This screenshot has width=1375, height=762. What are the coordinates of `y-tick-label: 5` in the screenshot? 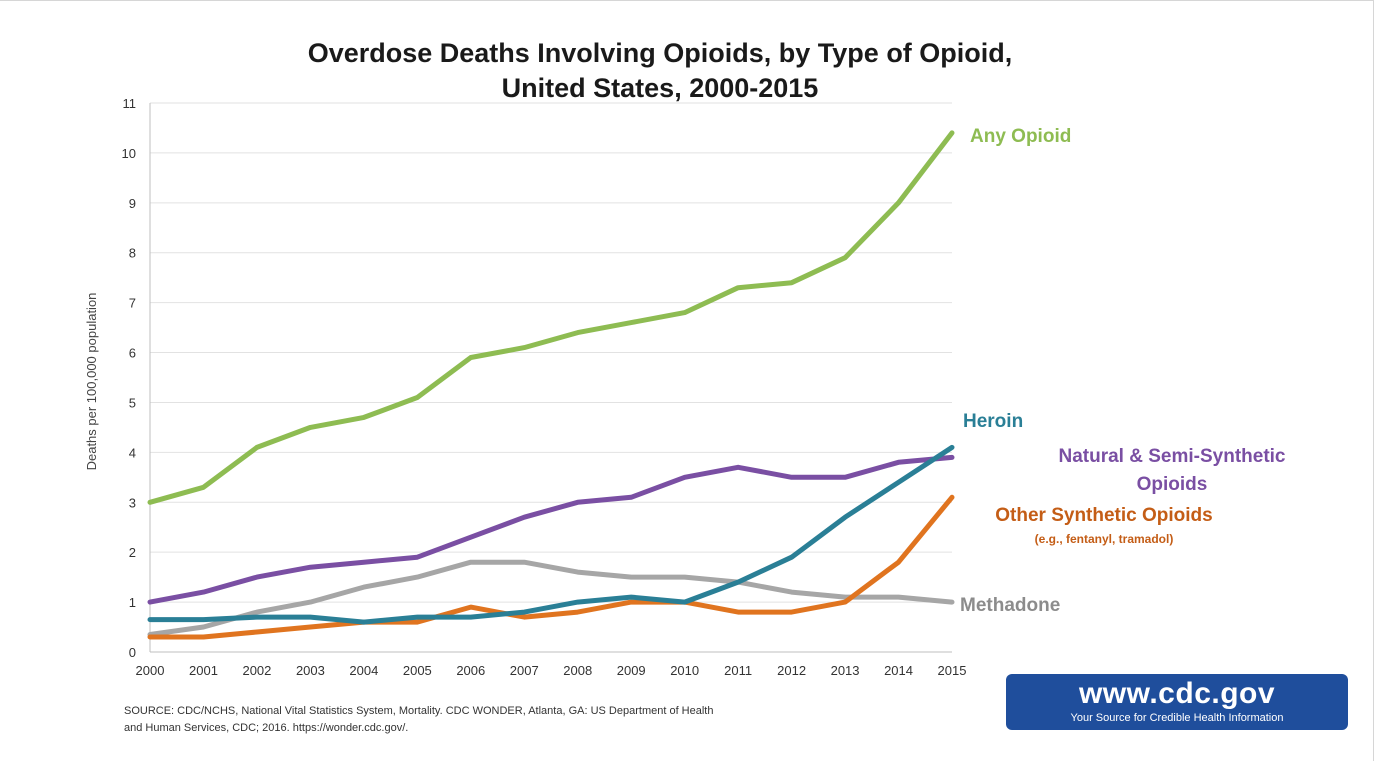 It's located at (132, 402).